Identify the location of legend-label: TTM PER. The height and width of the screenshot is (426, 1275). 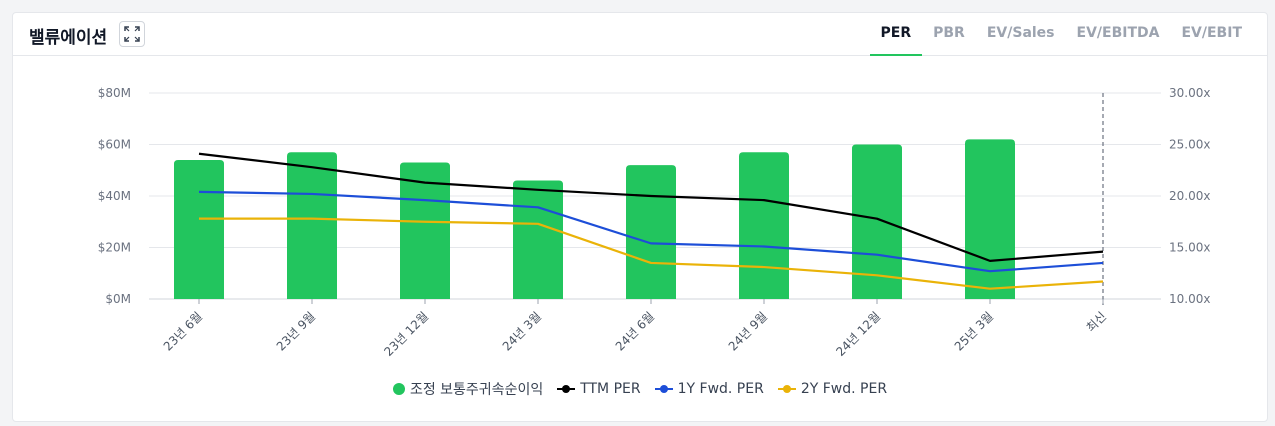
(610, 389).